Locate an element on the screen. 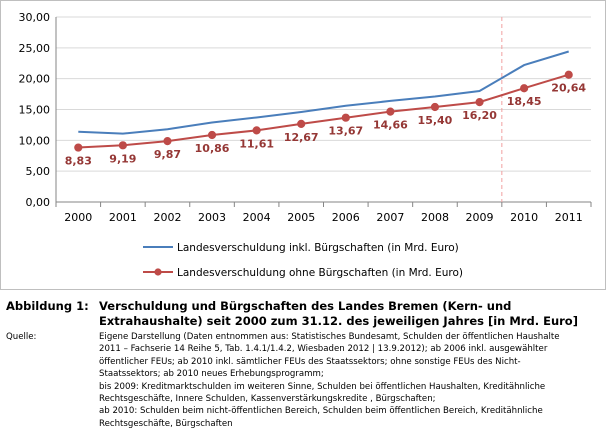 This screenshot has height=435, width=614. source-line: Rechtsgeschäfte, Bürgschaften is located at coordinates (166, 423).